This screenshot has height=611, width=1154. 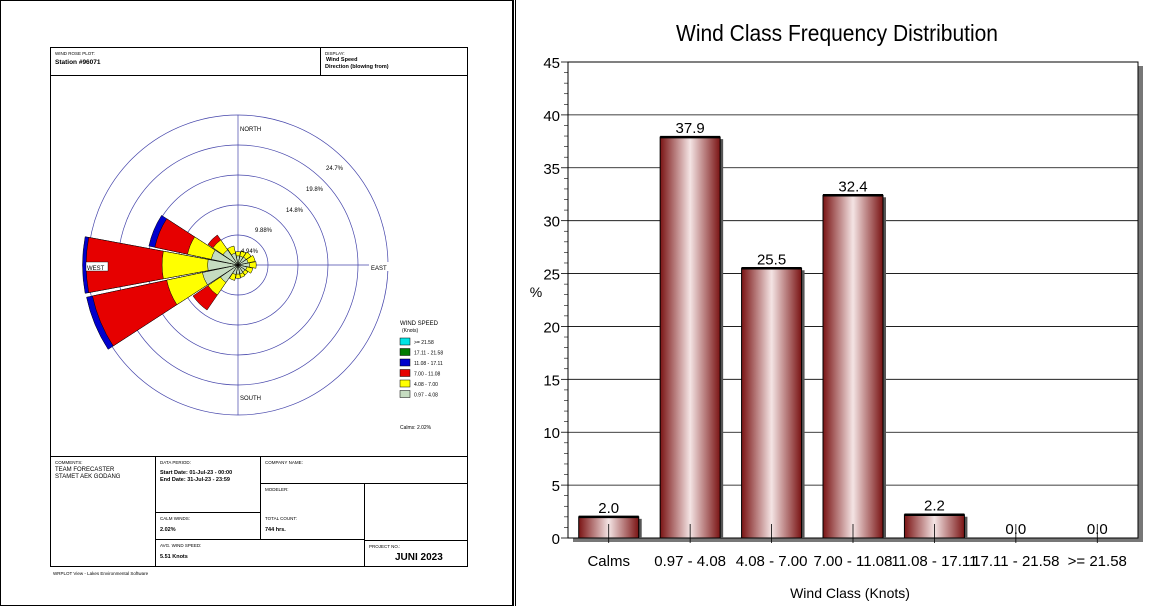 I want to click on legend-label: >= 21.58, so click(x=424, y=343).